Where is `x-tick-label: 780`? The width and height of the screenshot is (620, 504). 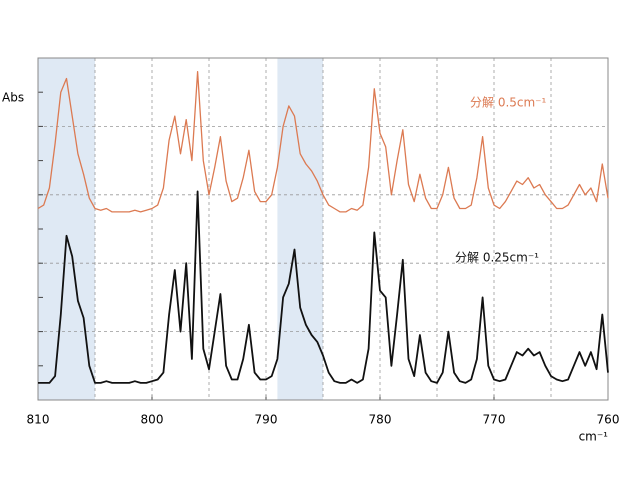 x-tick-label: 780 is located at coordinates (380, 420).